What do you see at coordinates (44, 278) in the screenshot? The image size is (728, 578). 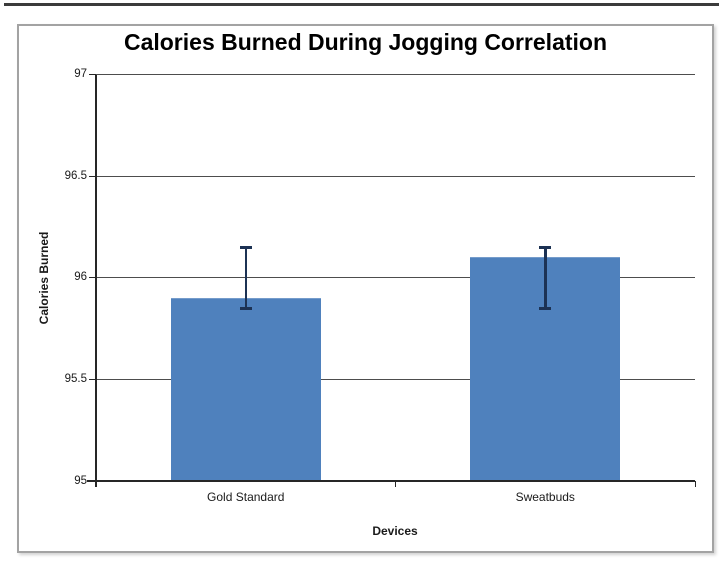 I see `y-axis-title: Calories Burned` at bounding box center [44, 278].